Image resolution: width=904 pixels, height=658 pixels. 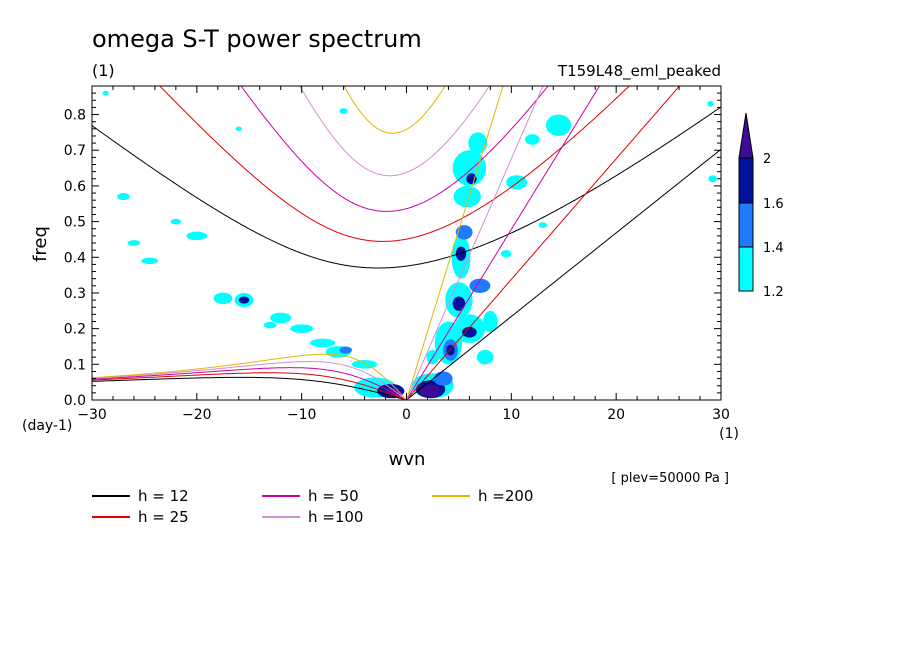 I want to click on chart-subtitle-right: T159L48_eml_peaked, so click(x=639, y=71).